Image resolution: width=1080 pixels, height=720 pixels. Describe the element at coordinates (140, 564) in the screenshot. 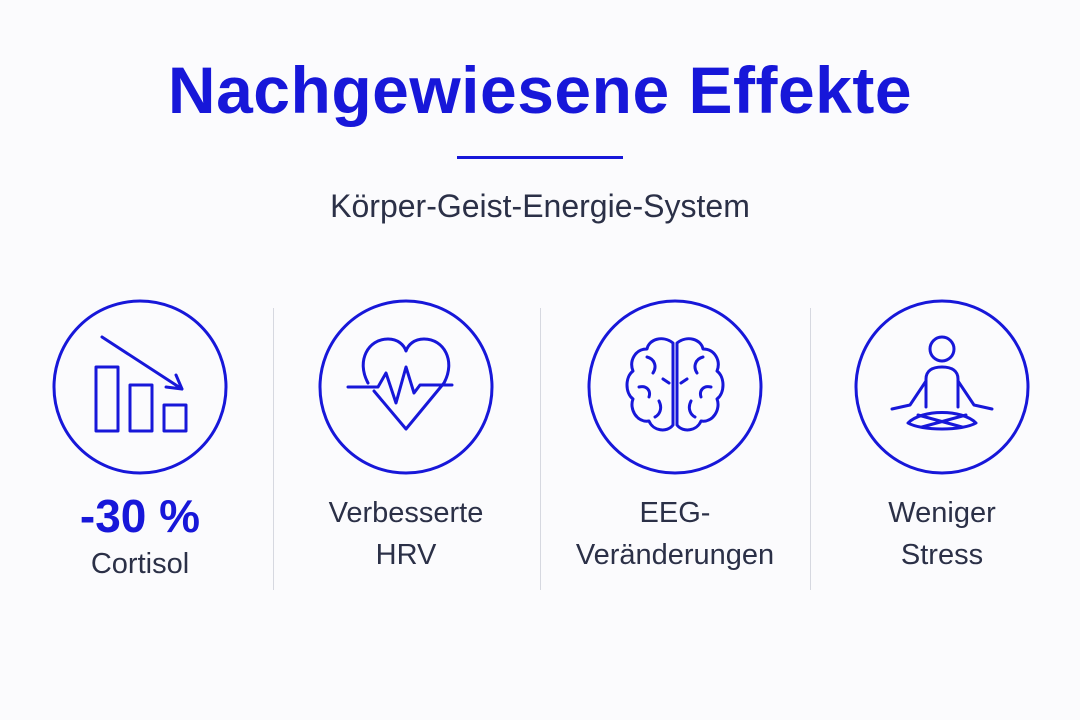

I see `effect-label: Cortisol` at that location.